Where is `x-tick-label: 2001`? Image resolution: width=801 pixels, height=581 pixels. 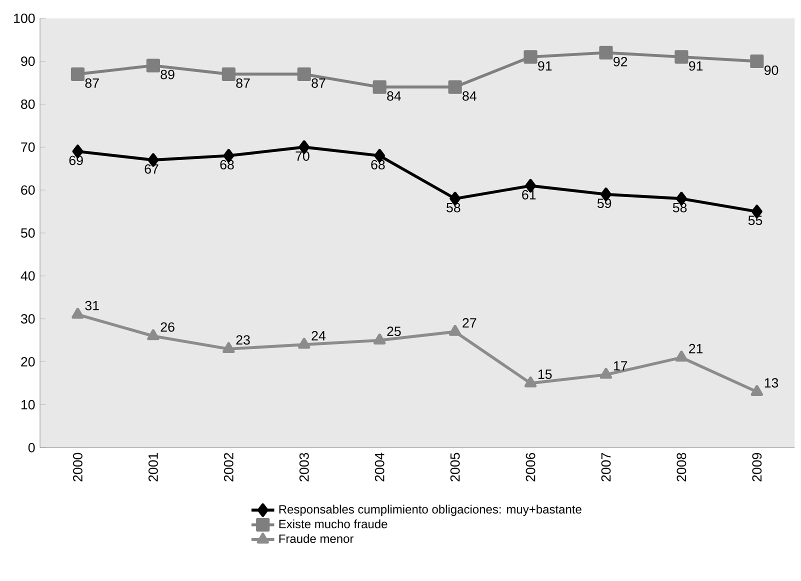
x-tick-label: 2001 is located at coordinates (153, 467).